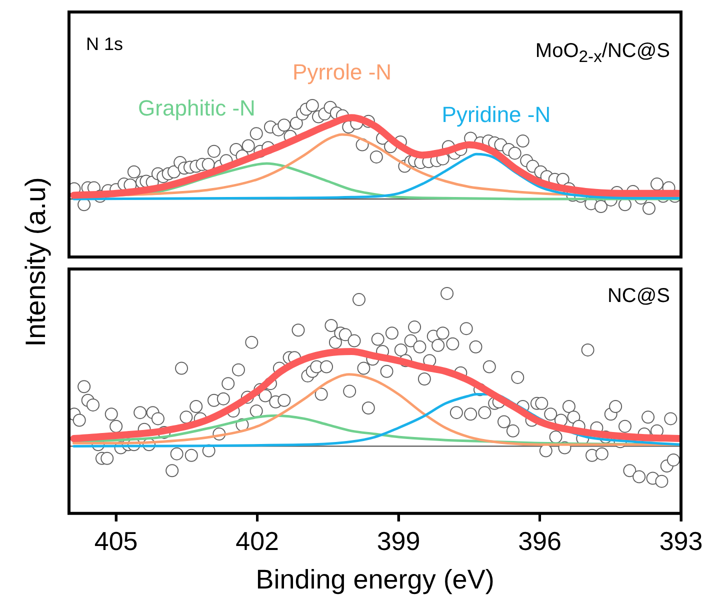 This screenshot has width=714, height=613. I want to click on text: N 1s, so click(105, 44).